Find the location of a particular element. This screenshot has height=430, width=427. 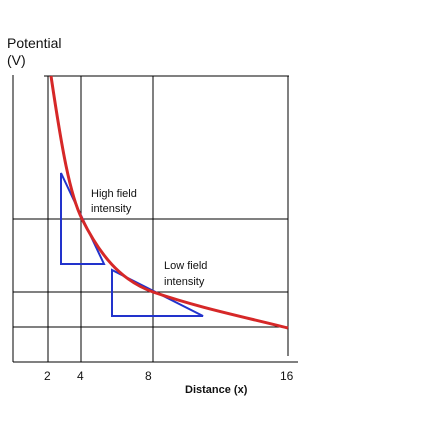

annotation-low-line1: Low field is located at coordinates (185, 266).